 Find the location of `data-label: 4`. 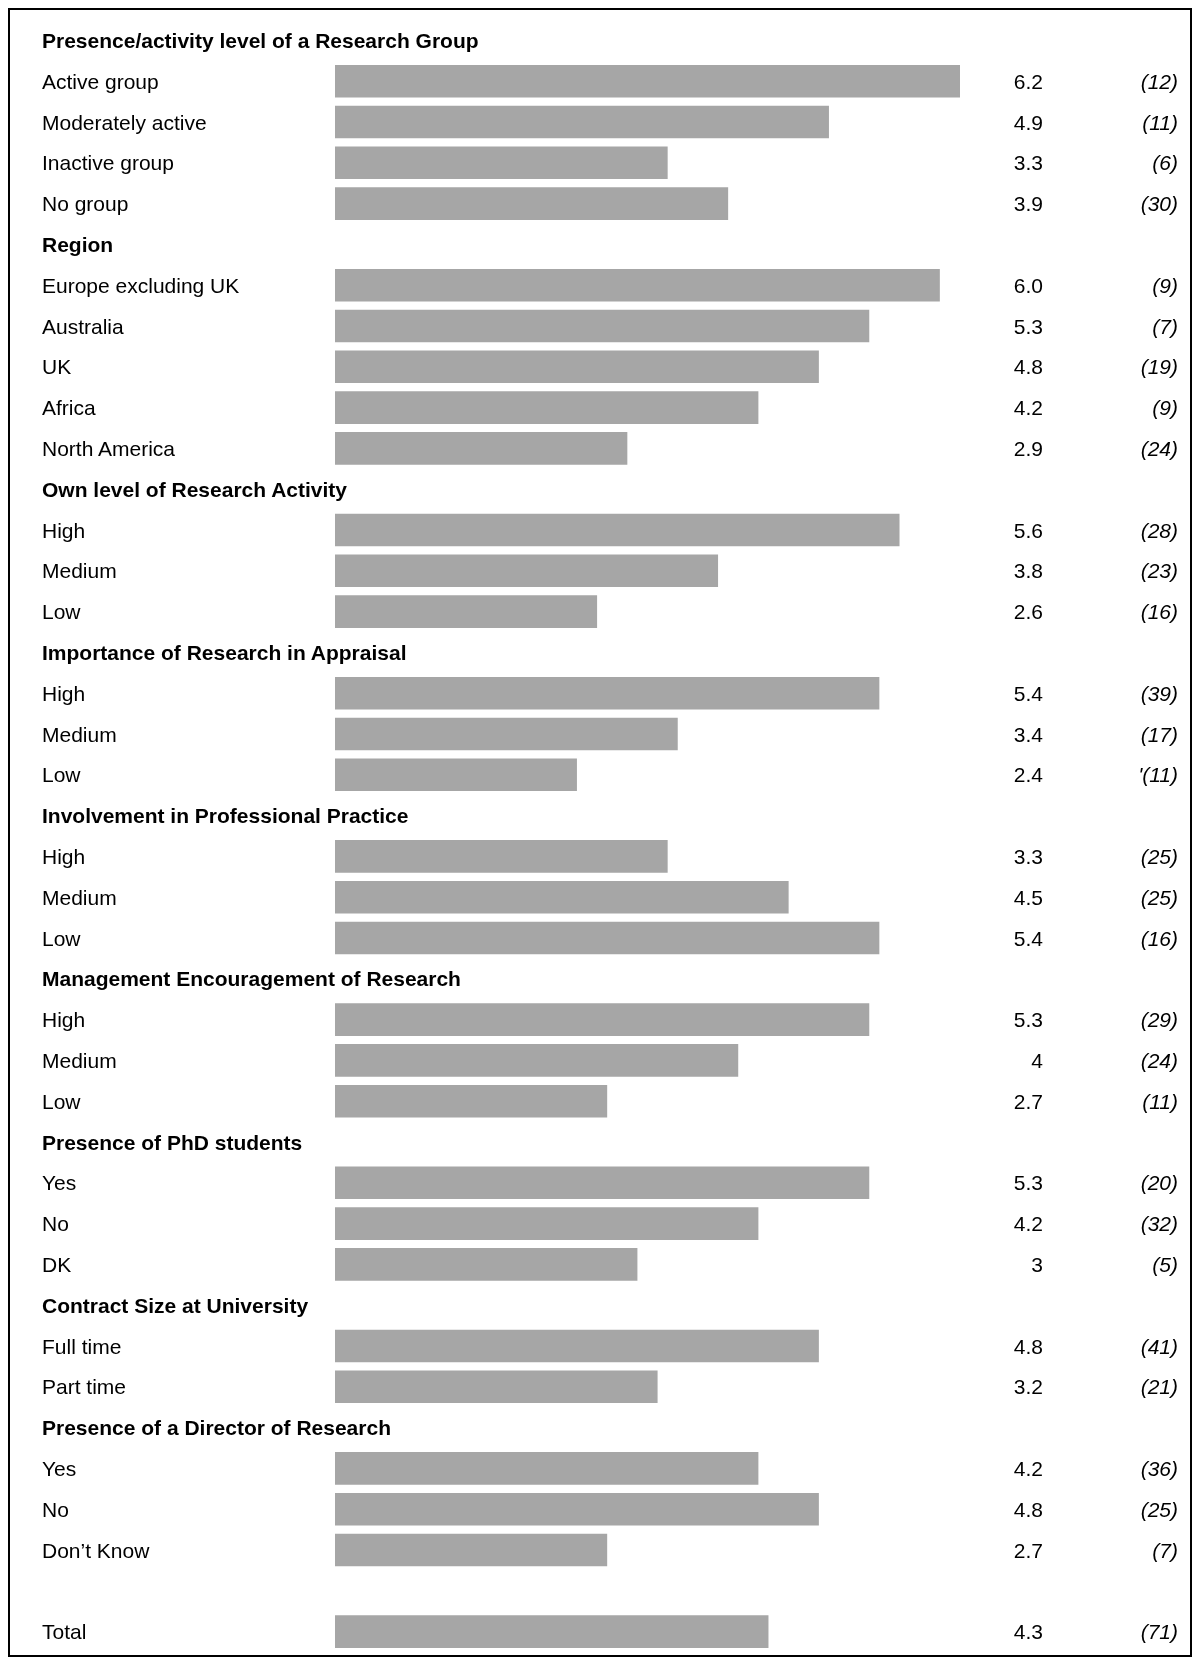

data-label: 4 is located at coordinates (1037, 1060).